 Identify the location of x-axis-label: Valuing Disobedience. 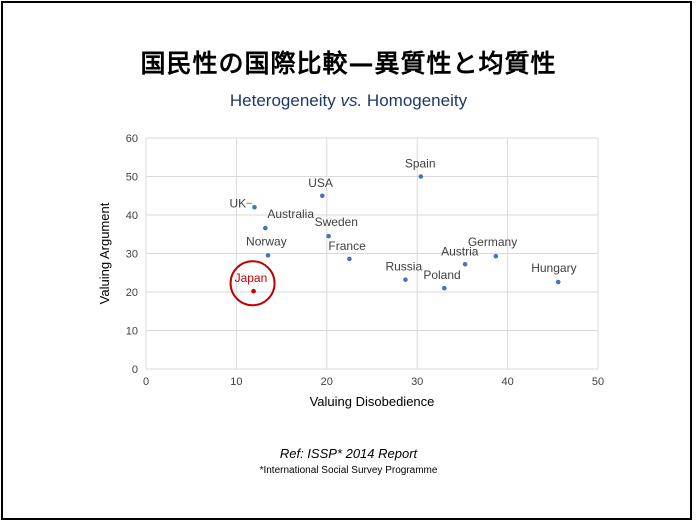
(372, 401).